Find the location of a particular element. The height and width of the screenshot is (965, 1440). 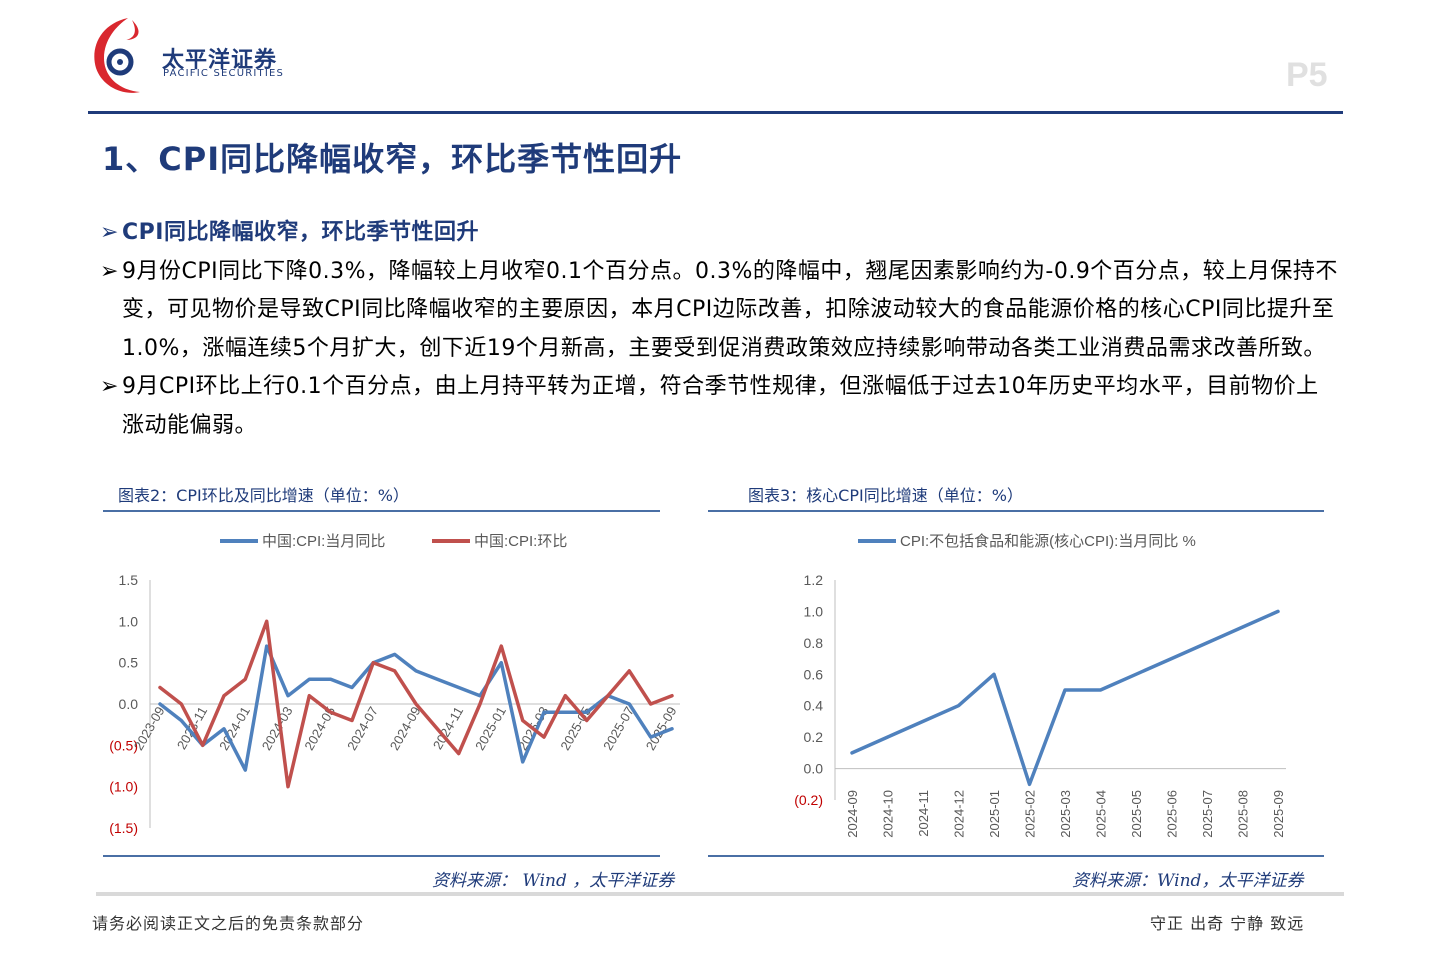

y-tick-label: (1.5) is located at coordinates (123, 828).